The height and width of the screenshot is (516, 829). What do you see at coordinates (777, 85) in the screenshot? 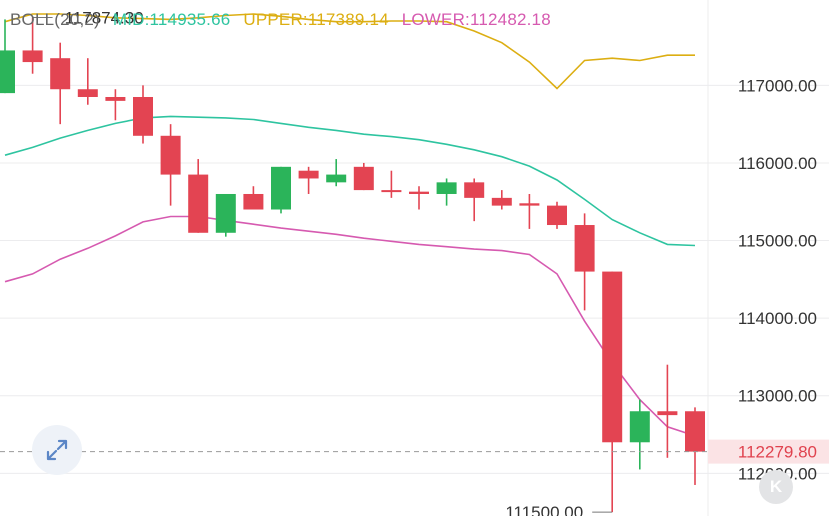
I see `y-tick-label: 117000.00` at bounding box center [777, 85].